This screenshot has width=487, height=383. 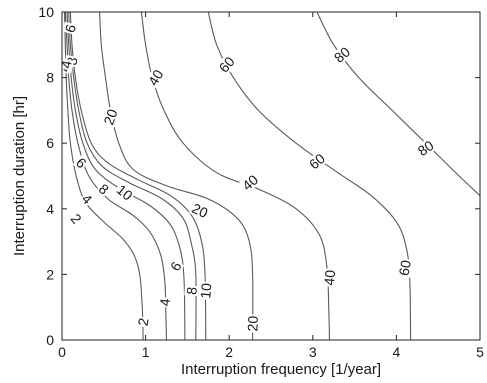 What do you see at coordinates (62, 352) in the screenshot?
I see `x-tick-label: 0` at bounding box center [62, 352].